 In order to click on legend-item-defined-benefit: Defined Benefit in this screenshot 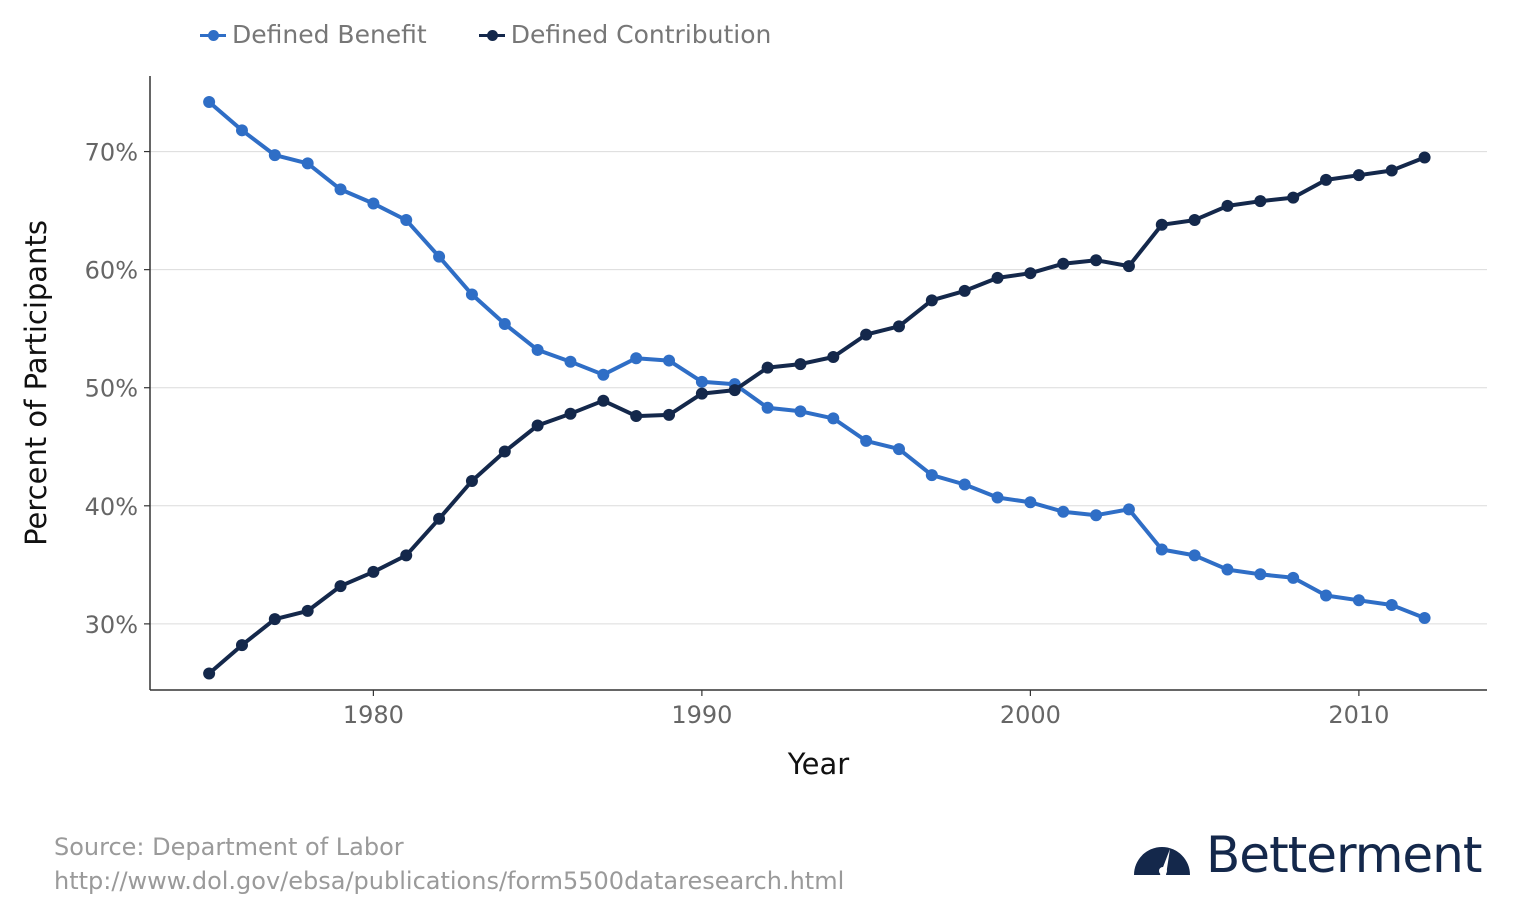, I will do `click(313, 34)`.